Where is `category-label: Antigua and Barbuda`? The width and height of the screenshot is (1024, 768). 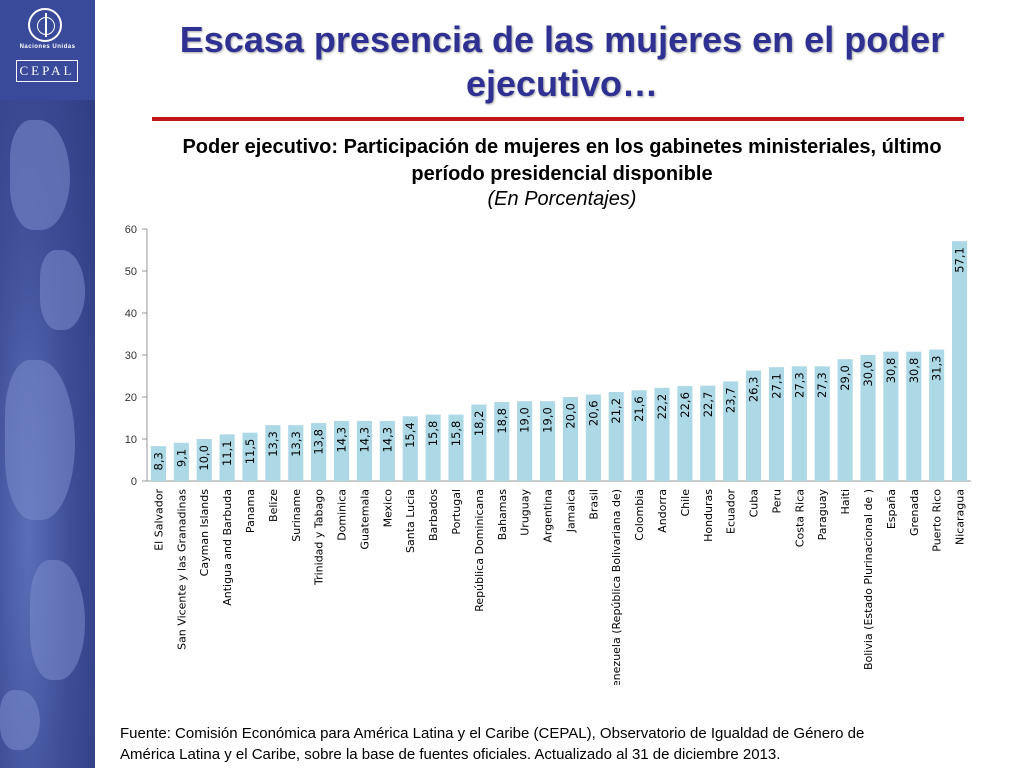 category-label: Antigua and Barbuda is located at coordinates (227, 547).